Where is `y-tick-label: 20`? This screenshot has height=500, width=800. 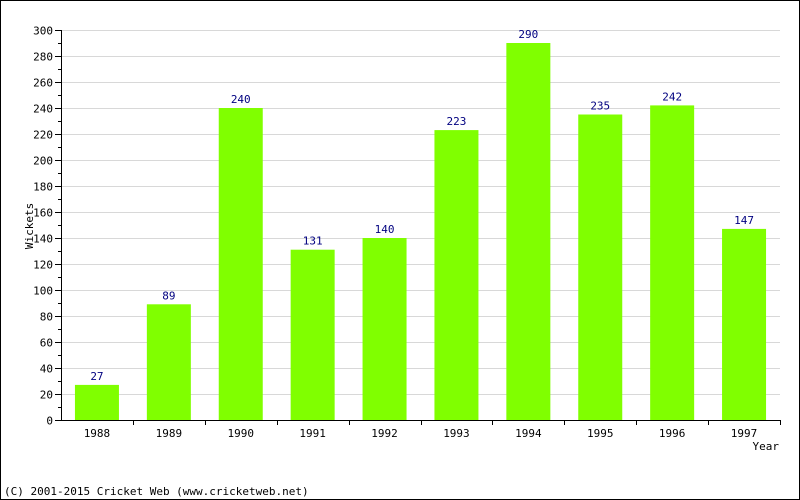 y-tick-label: 20 is located at coordinates (46, 395).